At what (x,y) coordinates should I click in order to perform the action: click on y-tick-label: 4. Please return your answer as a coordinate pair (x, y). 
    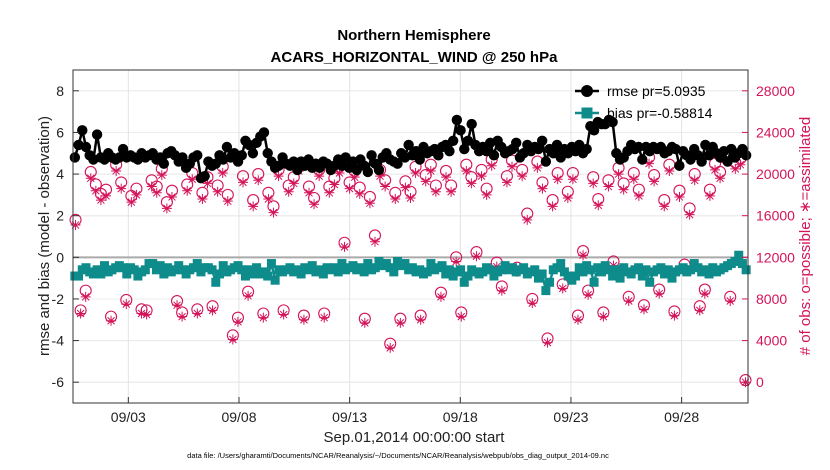
    Looking at the image, I should click on (60, 174).